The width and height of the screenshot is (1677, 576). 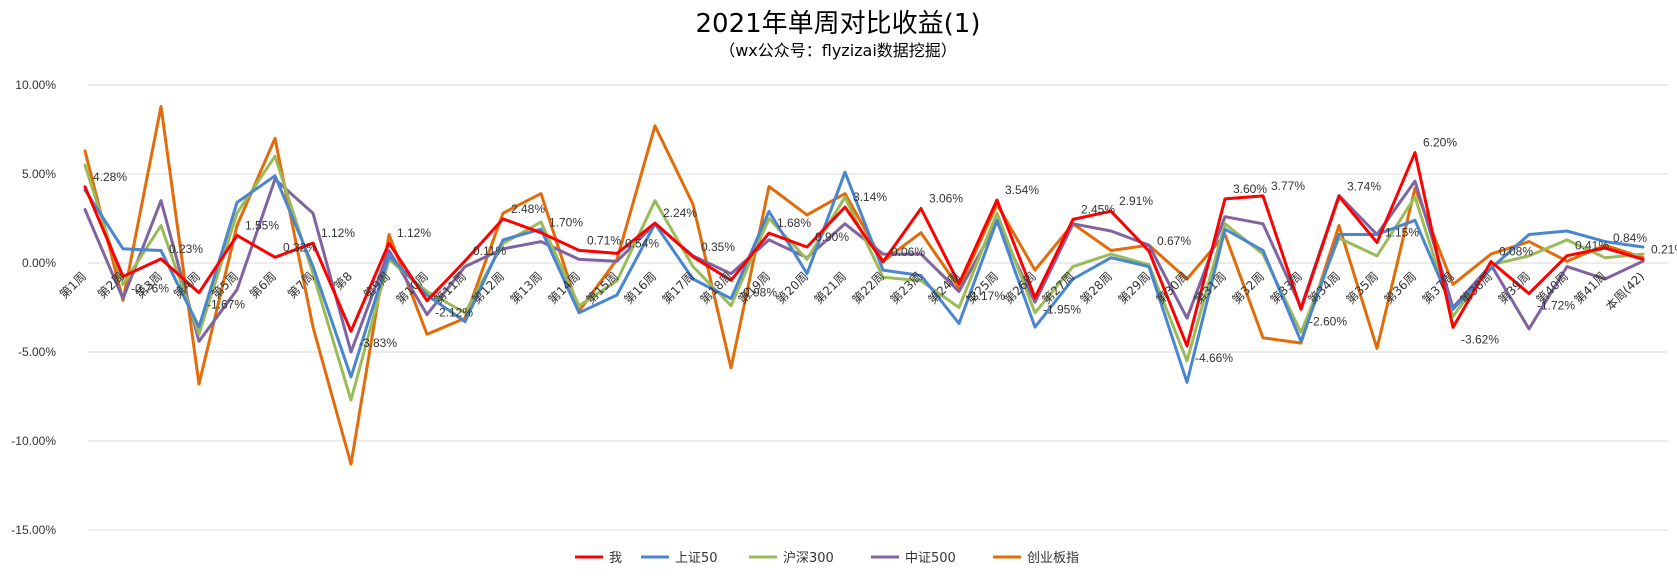 What do you see at coordinates (838, 50) in the screenshot?
I see `chart-subtitle: （wx公众号：flyzizai数据挖掘）` at bounding box center [838, 50].